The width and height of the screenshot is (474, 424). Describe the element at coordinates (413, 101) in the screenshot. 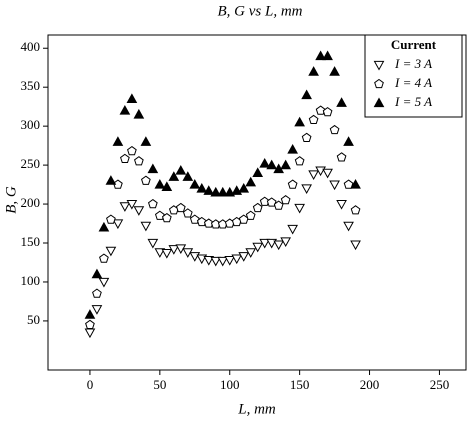

I see `legend-label: I = 5 A` at that location.